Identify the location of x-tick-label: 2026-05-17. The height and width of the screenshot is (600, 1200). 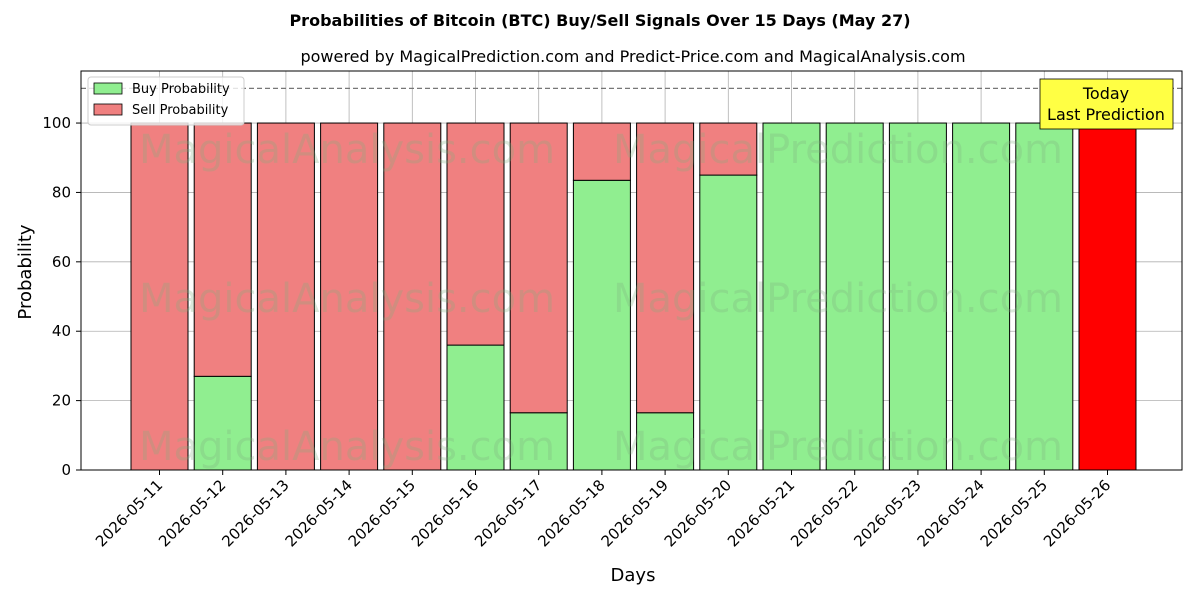
(508, 513).